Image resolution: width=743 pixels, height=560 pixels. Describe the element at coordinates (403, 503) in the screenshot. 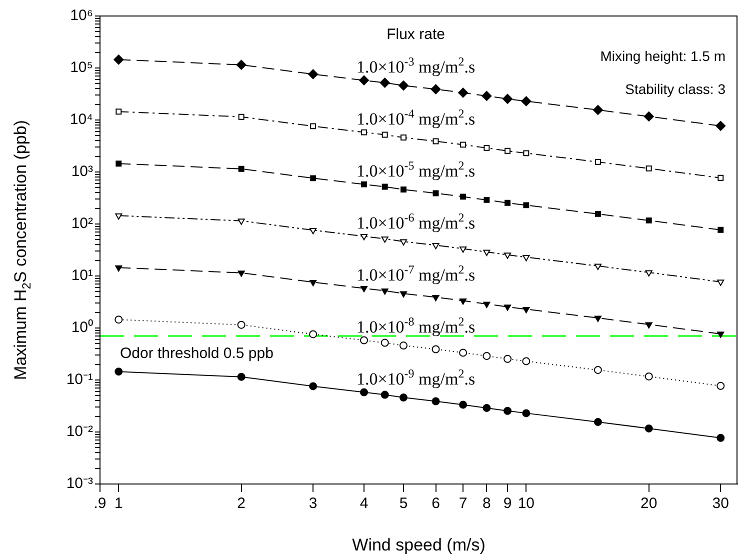

I see `x-tick-label: 5` at that location.